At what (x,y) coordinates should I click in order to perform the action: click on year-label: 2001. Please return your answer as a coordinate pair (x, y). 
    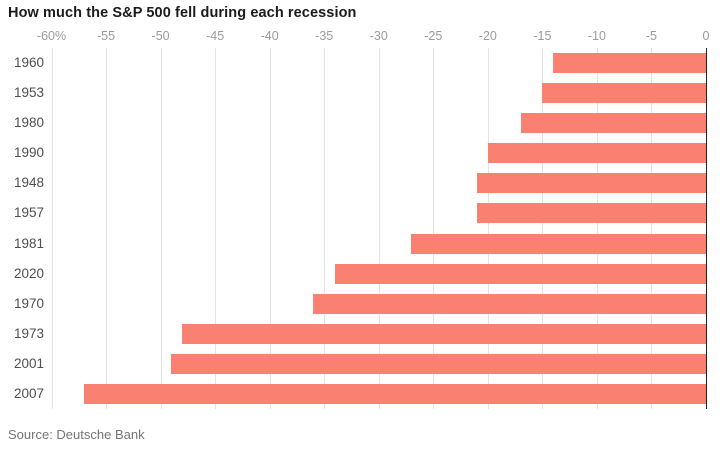
    Looking at the image, I should click on (28, 363).